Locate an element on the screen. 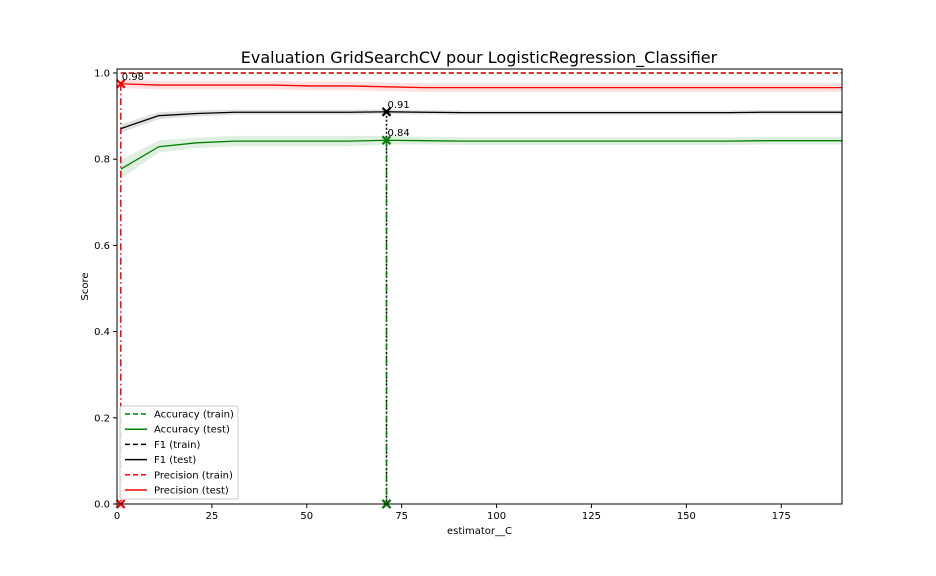  x-tick-label-1: 25 is located at coordinates (212, 516).